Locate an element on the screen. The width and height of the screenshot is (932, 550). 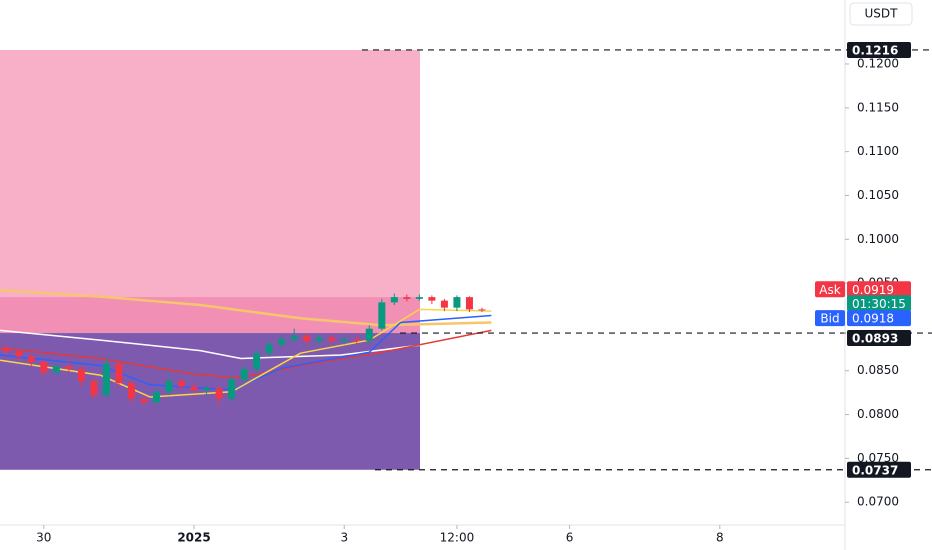
x-tick-label: 6 is located at coordinates (570, 538).